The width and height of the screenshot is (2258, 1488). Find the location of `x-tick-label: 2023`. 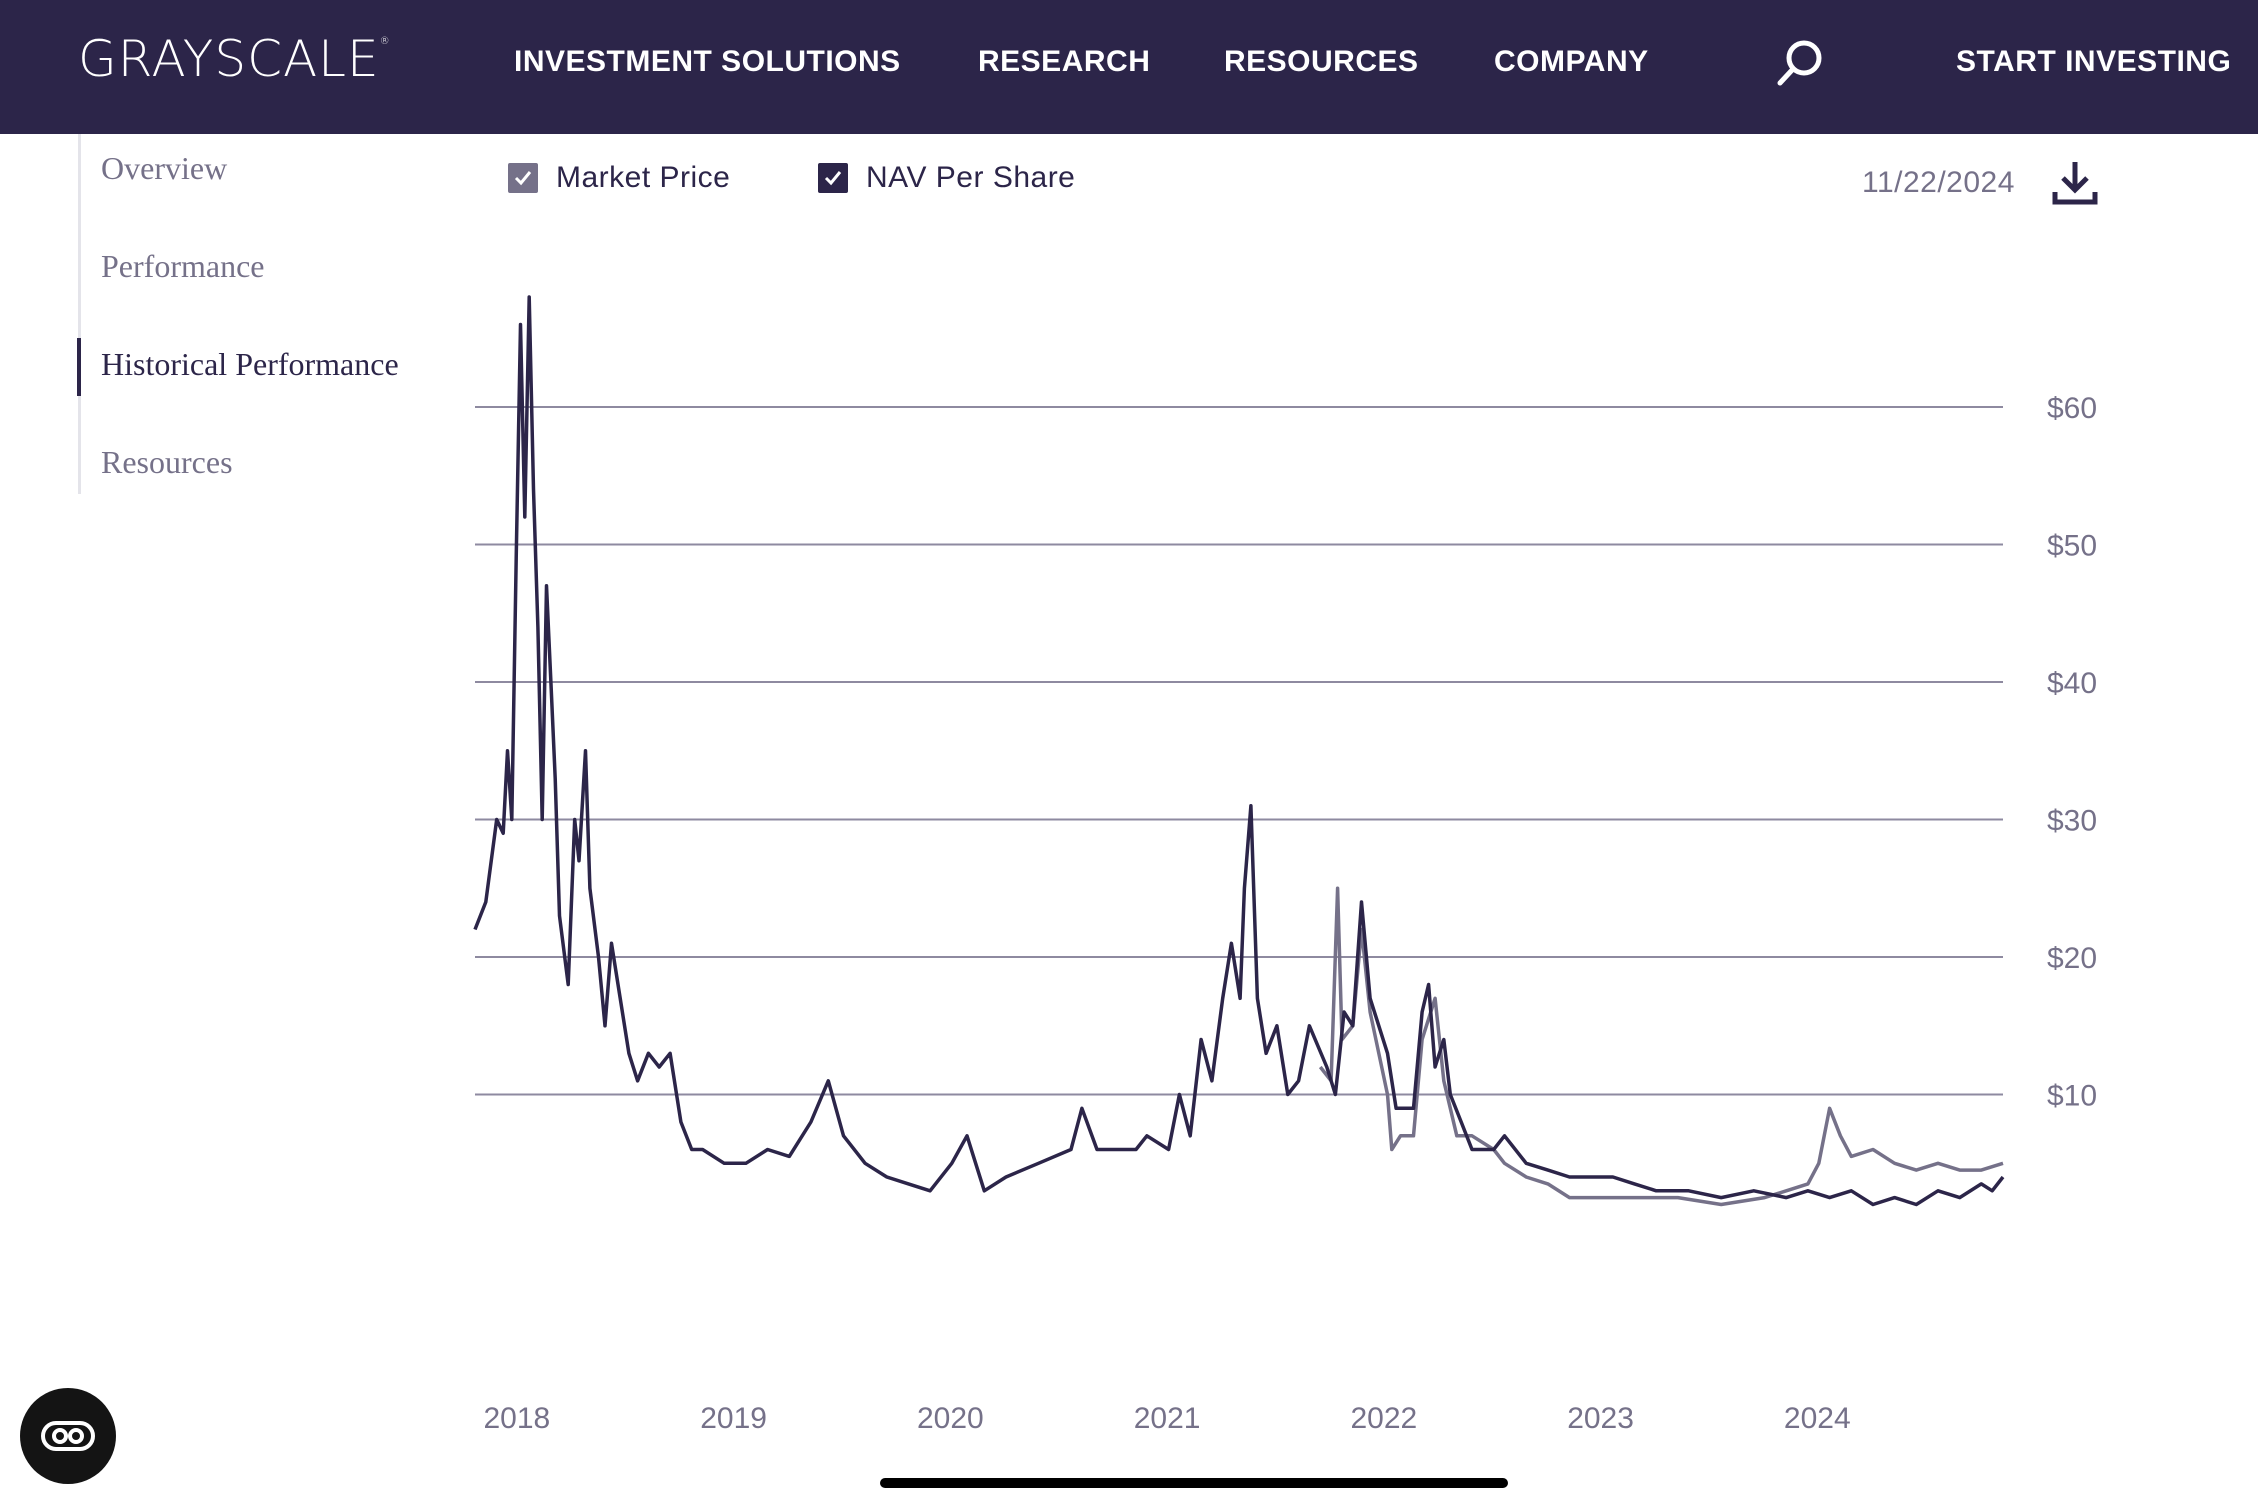

x-tick-label: 2023 is located at coordinates (1600, 1418).